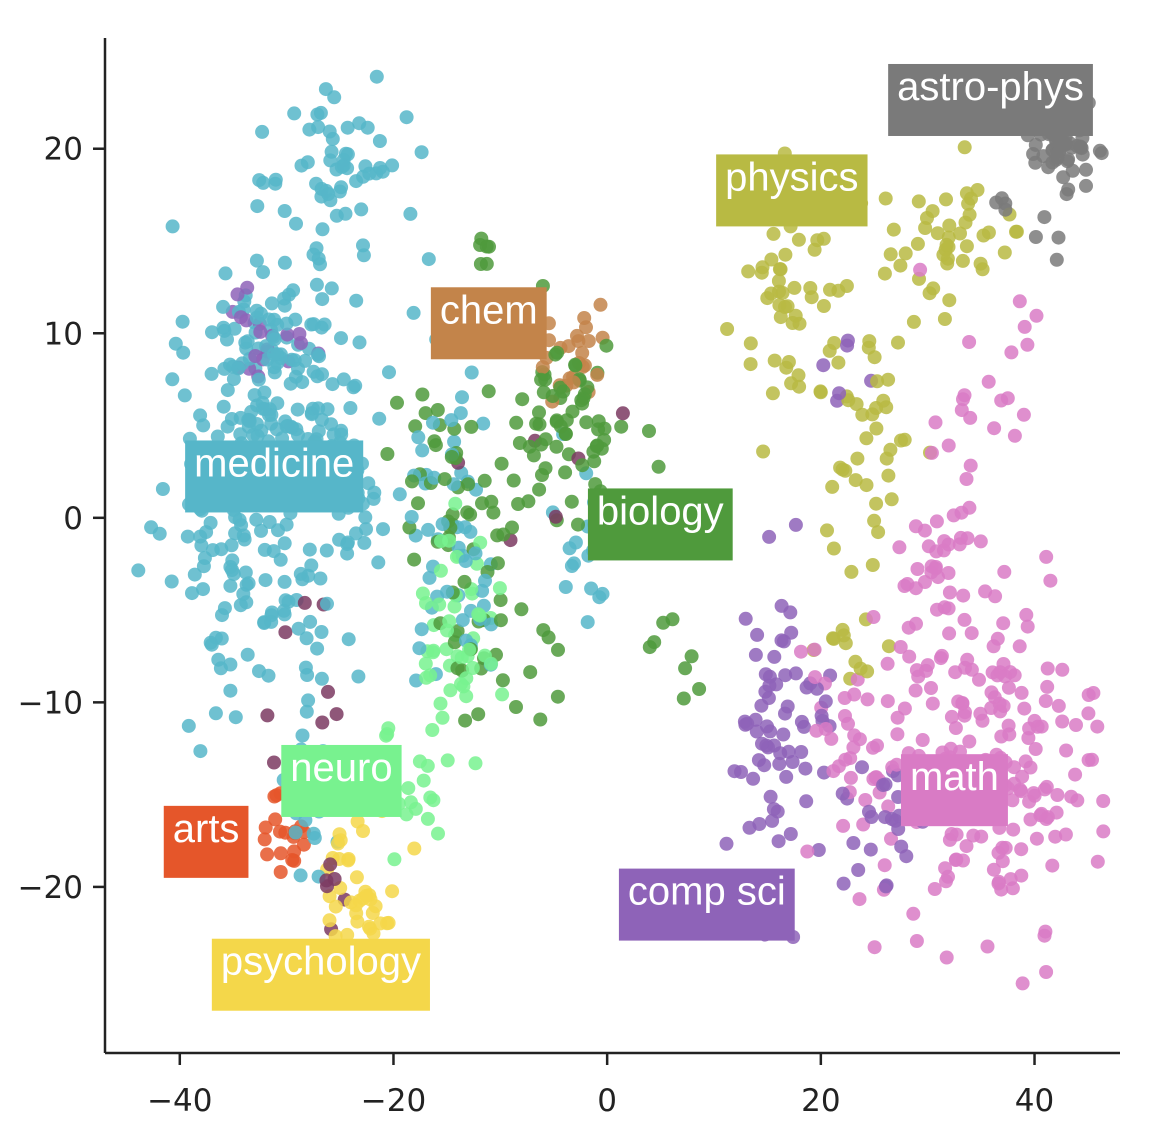 The height and width of the screenshot is (1144, 1162). I want to click on x-tick-label: −40, so click(179, 1101).